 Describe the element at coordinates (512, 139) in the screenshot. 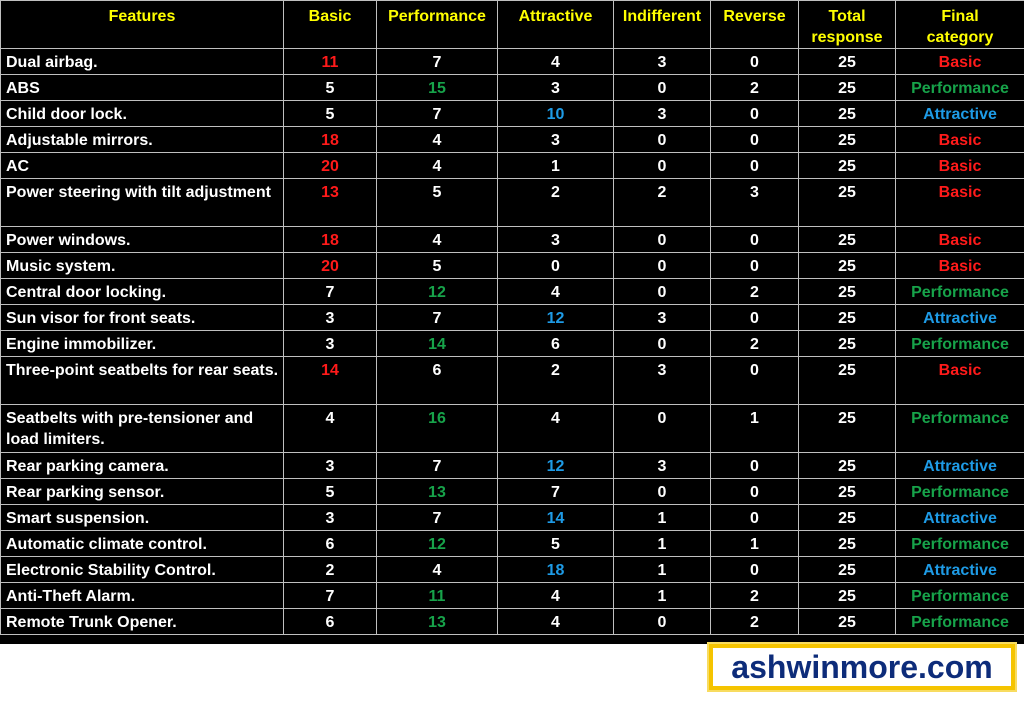

I see `table-row: Adjustable mirrors. 18 4 3 0 0 25 Basic` at that location.